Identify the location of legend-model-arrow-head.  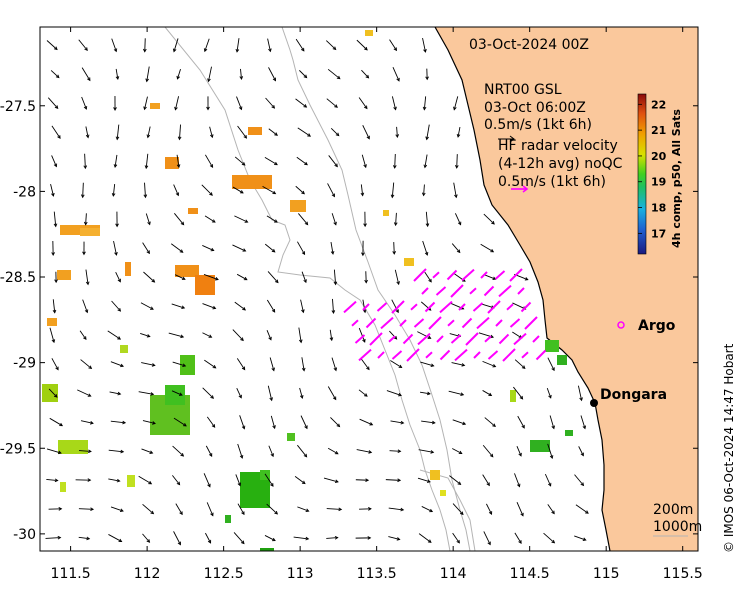
(512, 139).